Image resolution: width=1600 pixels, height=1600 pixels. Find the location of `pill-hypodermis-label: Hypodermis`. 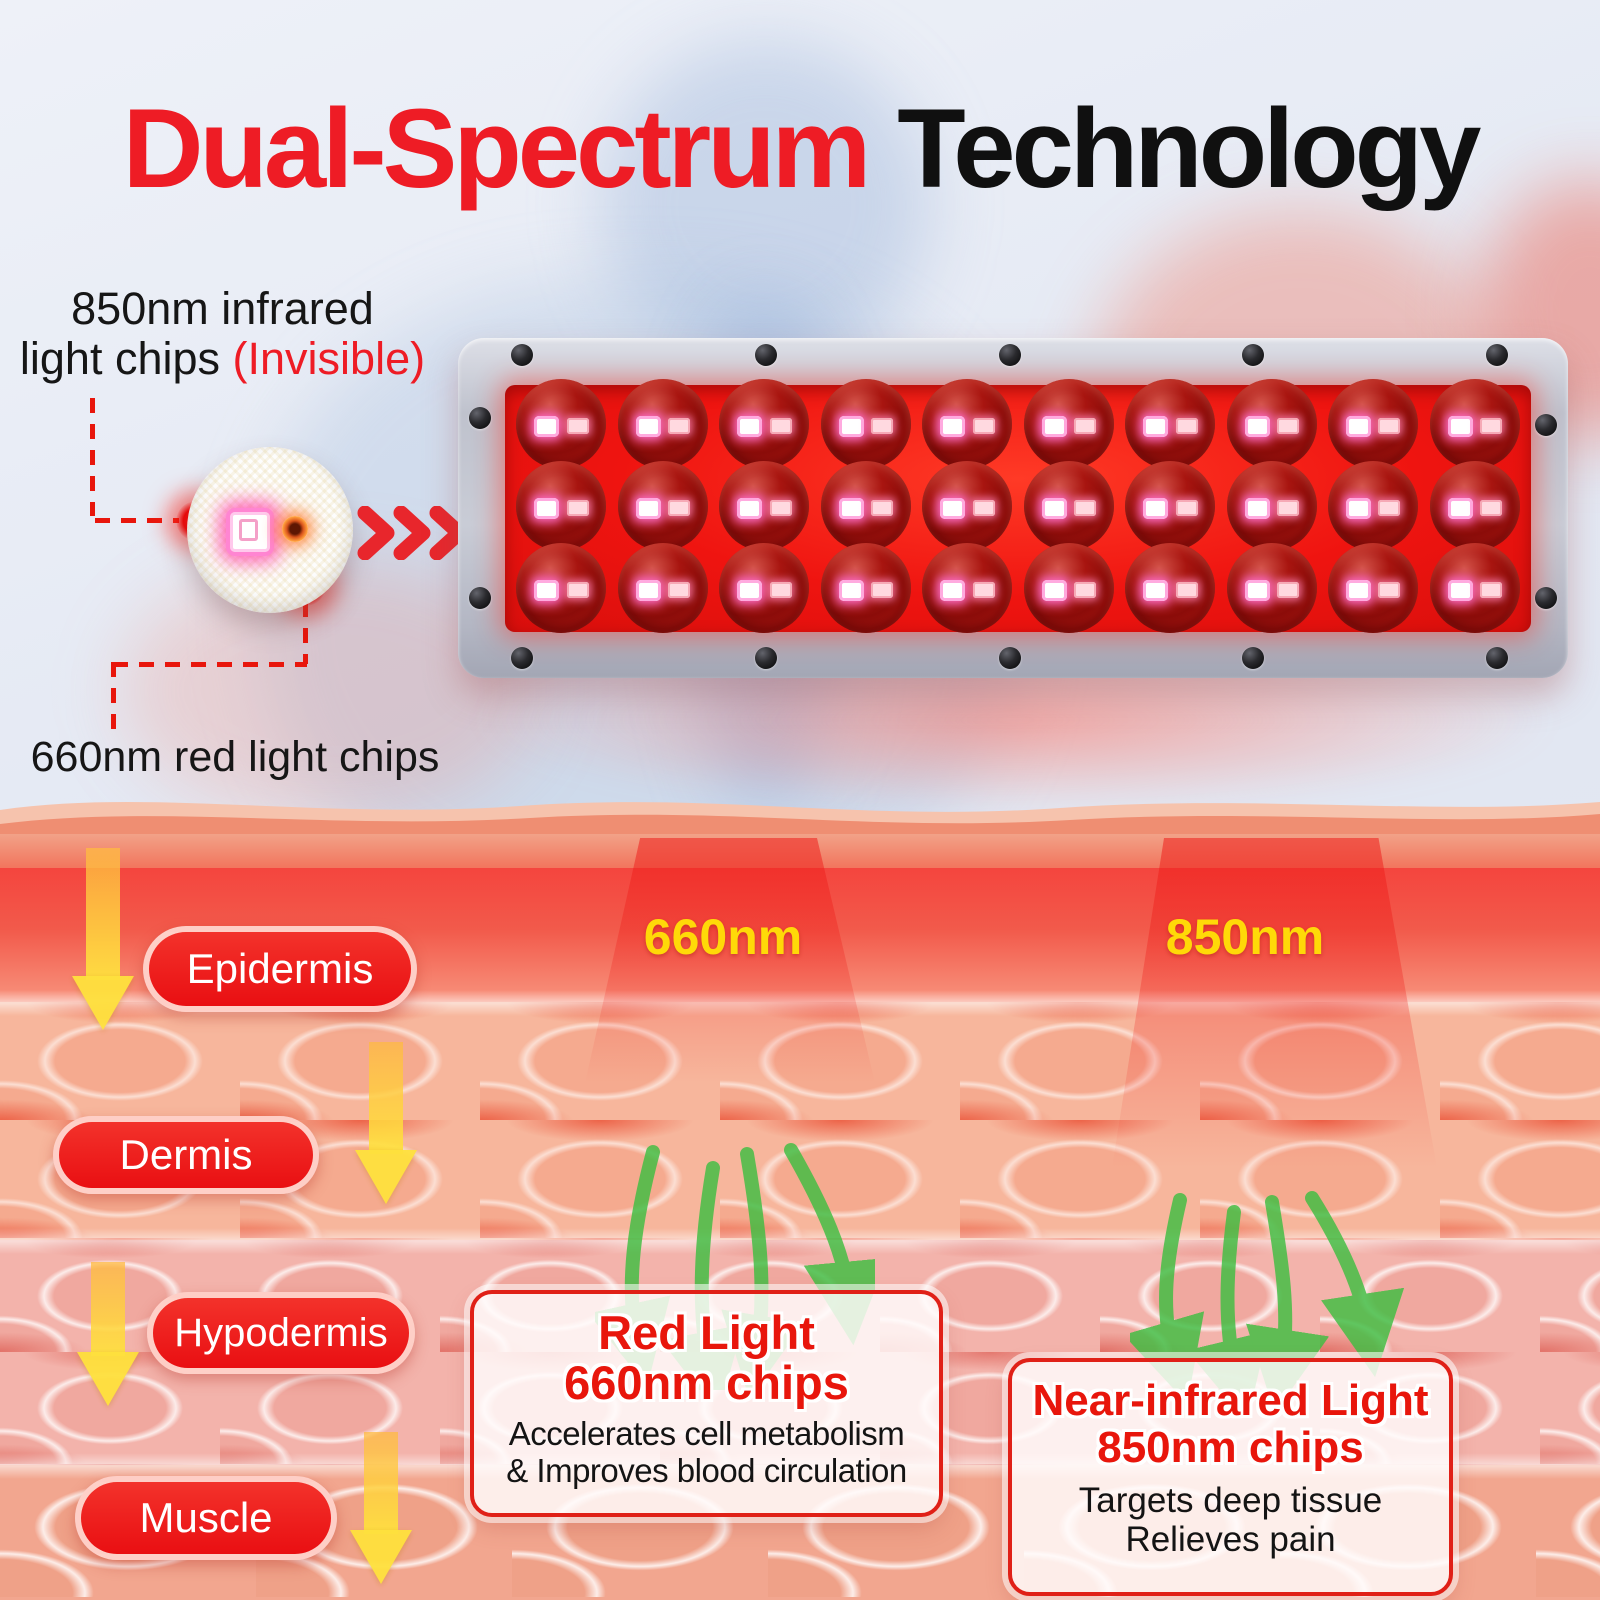

pill-hypodermis-label: Hypodermis is located at coordinates (281, 1332).